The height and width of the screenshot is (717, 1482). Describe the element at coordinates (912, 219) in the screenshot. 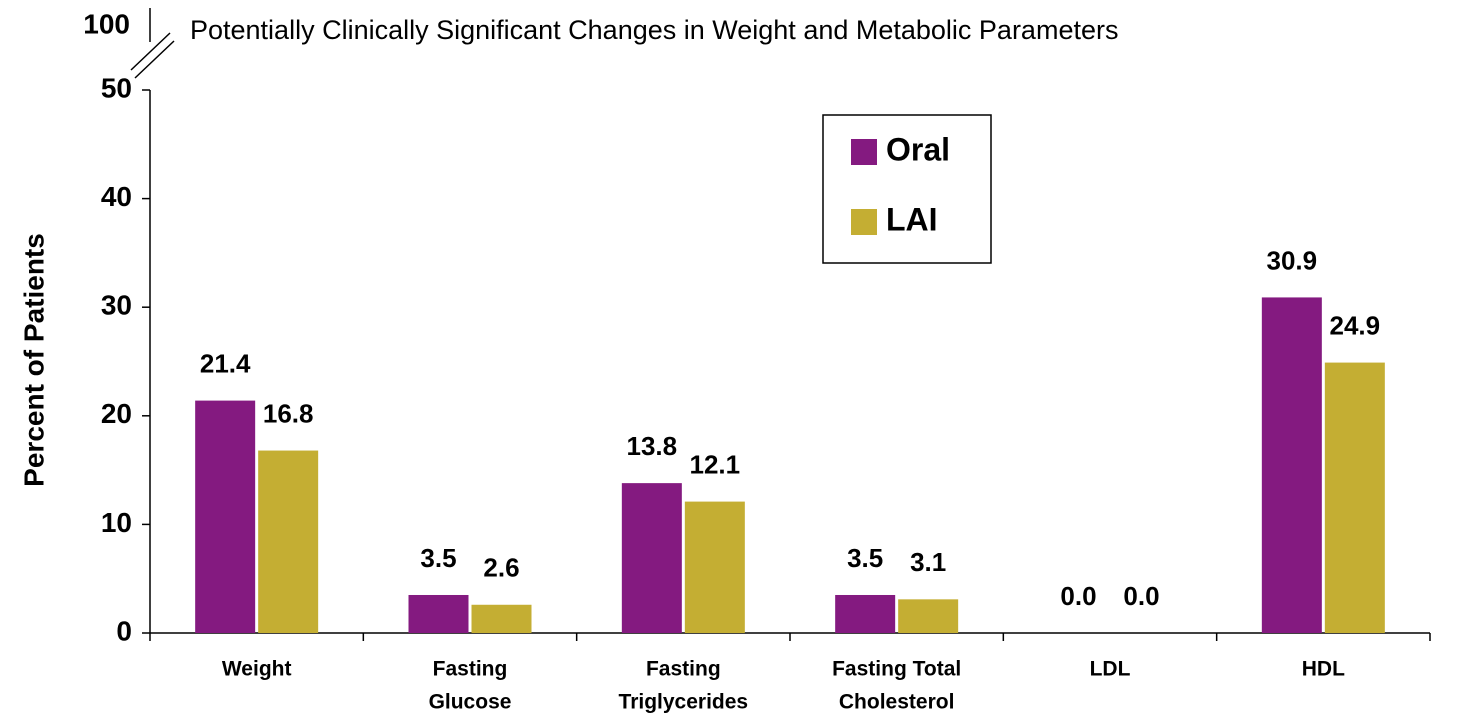

I see `legend-label: LAI` at that location.